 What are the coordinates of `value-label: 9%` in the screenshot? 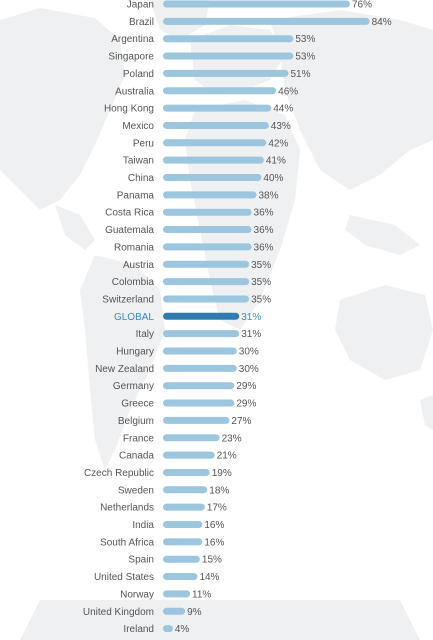 It's located at (194, 612).